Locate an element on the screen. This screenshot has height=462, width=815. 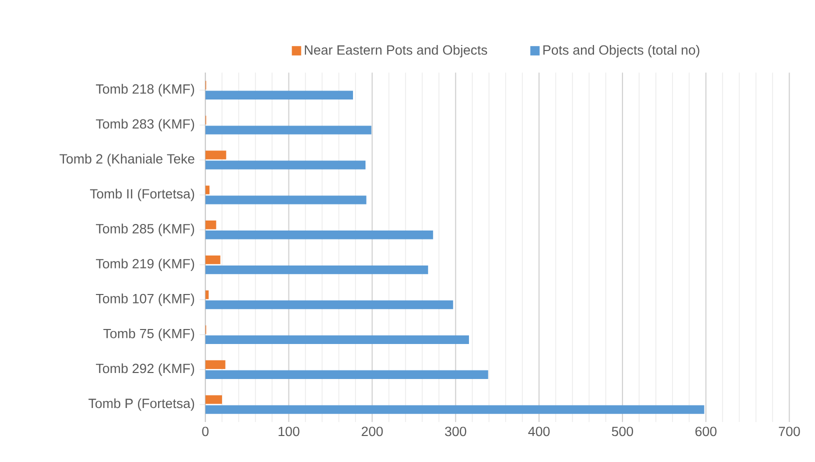
y-tick-label: Tomb 2 (Khaniale Teke is located at coordinates (127, 160).